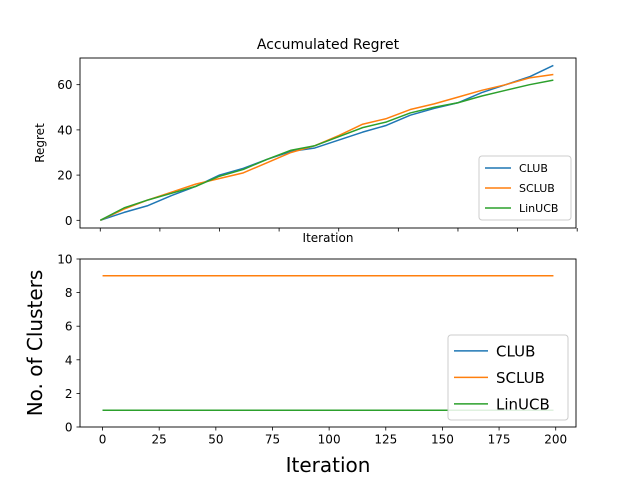 Image resolution: width=640 pixels, height=480 pixels. What do you see at coordinates (215, 440) in the screenshot?
I see `clusters-x-tick-label: 50` at bounding box center [215, 440].